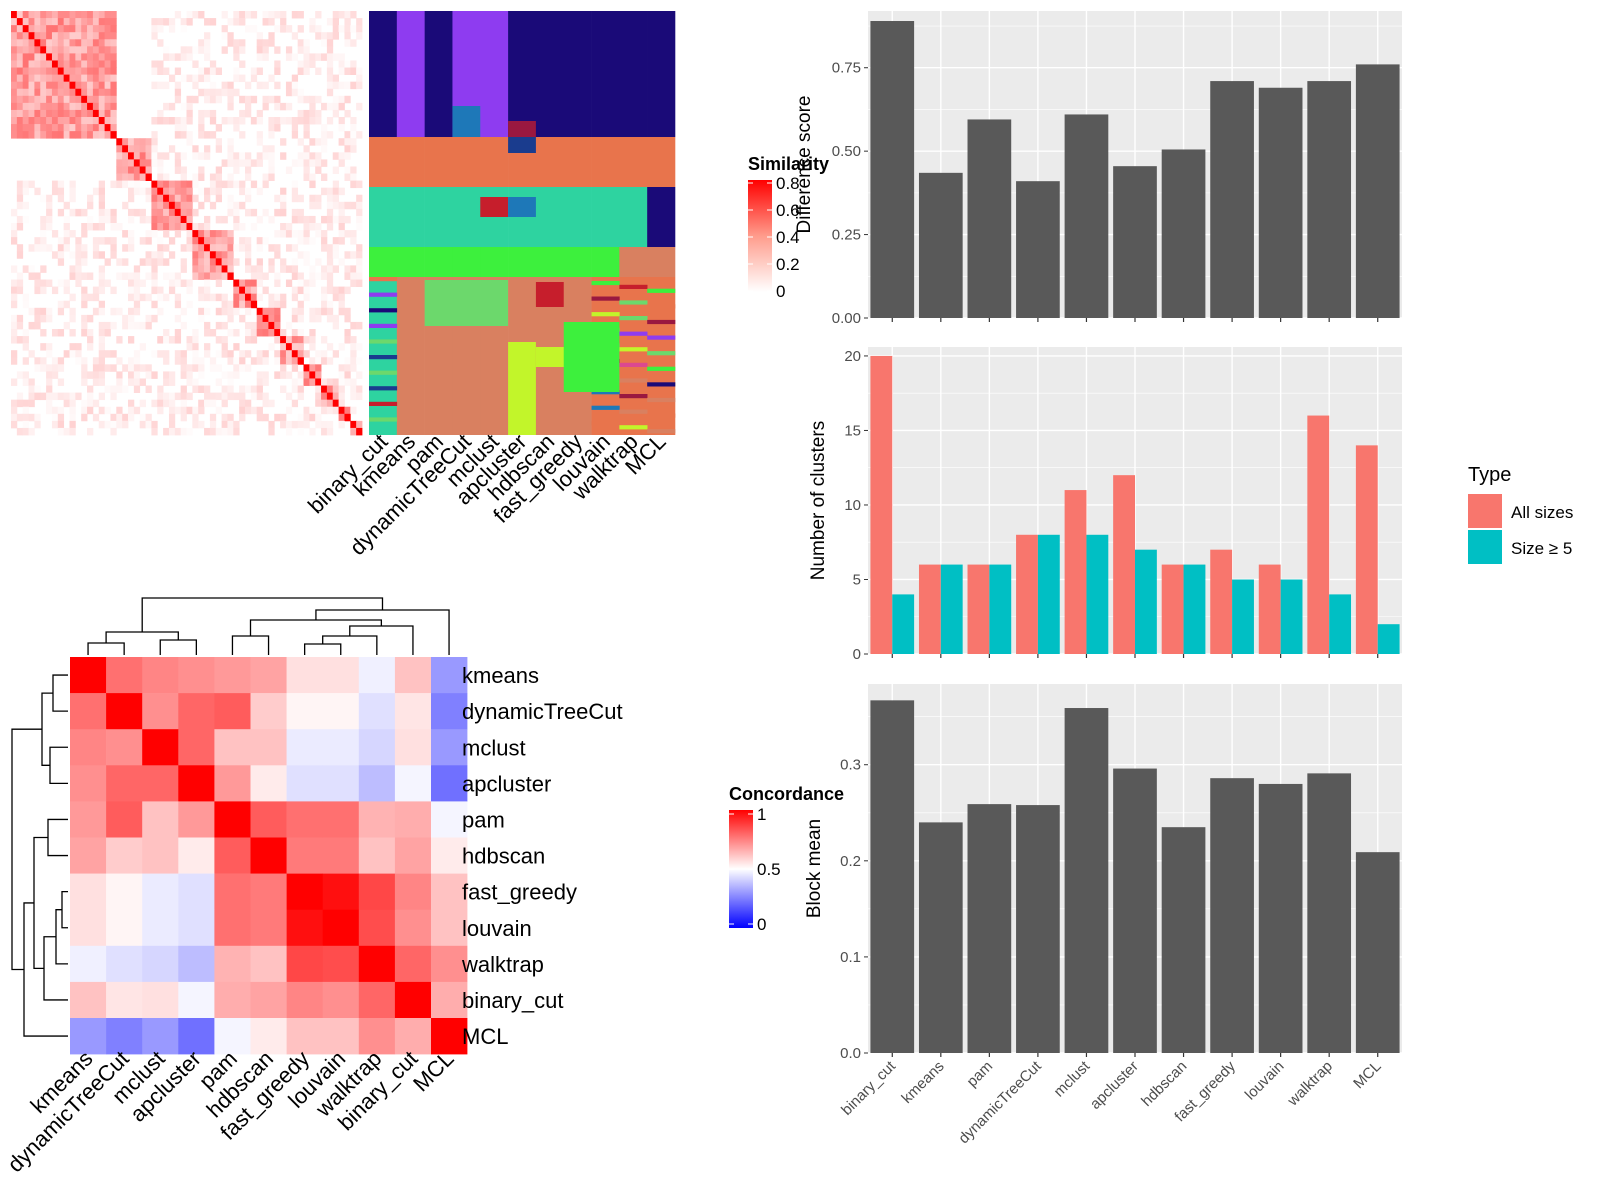 Image resolution: width=1600 pixels, height=1200 pixels. Describe the element at coordinates (1075, 572) in the screenshot. I see `bar-all-sizes` at that location.